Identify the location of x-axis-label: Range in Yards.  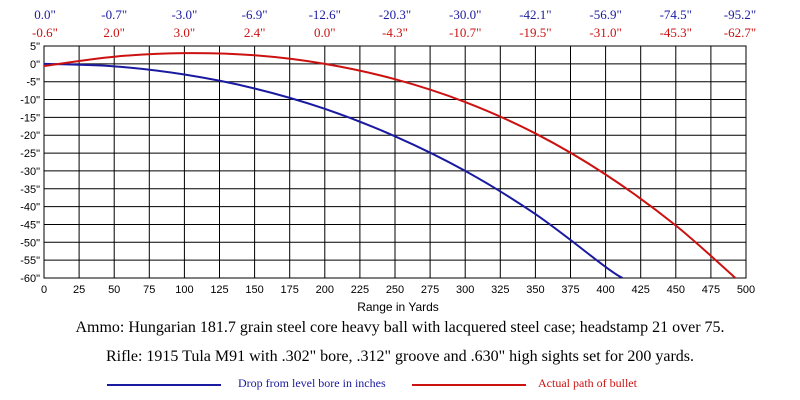
(398, 307).